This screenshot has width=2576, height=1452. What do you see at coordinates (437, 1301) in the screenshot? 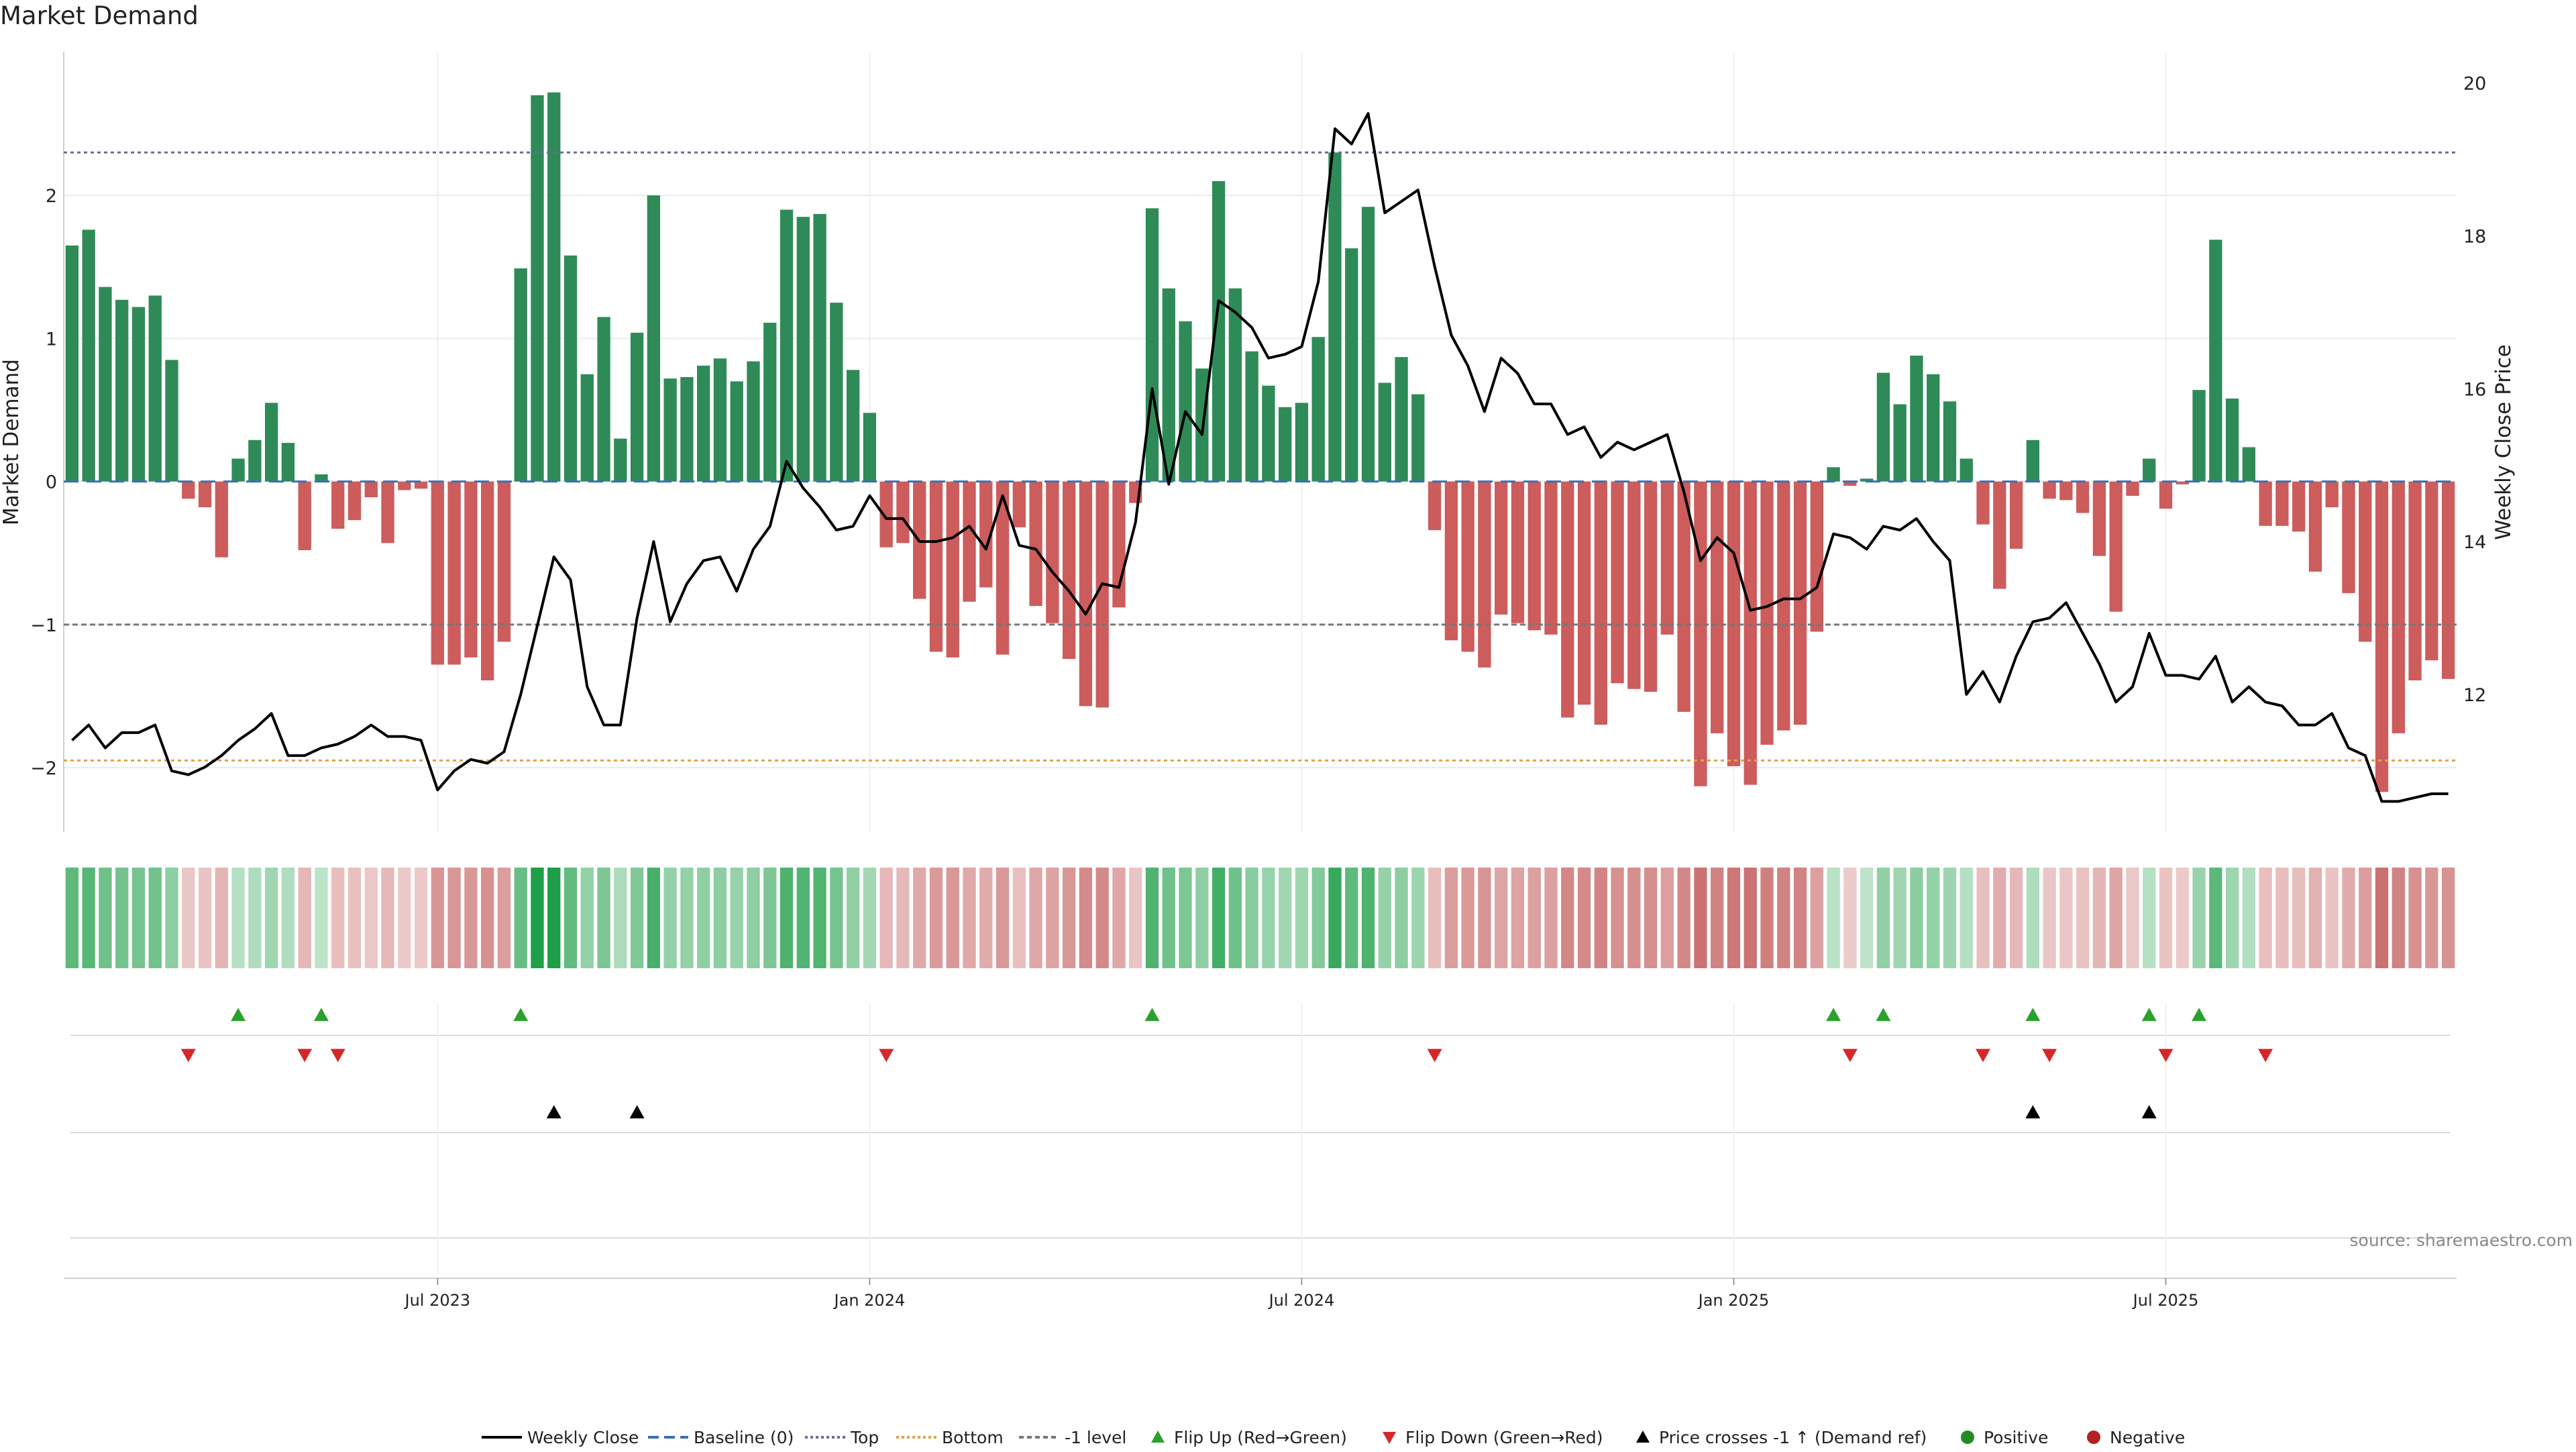
I see `x-tick-label: Jul 2023` at bounding box center [437, 1301].